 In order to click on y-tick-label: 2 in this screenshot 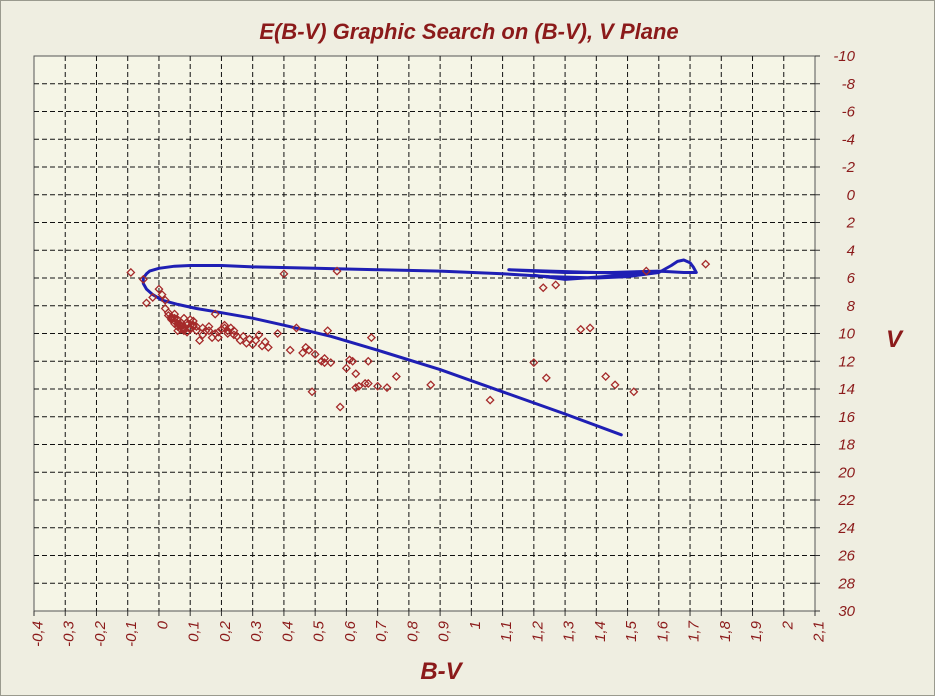, I will do `click(851, 223)`.